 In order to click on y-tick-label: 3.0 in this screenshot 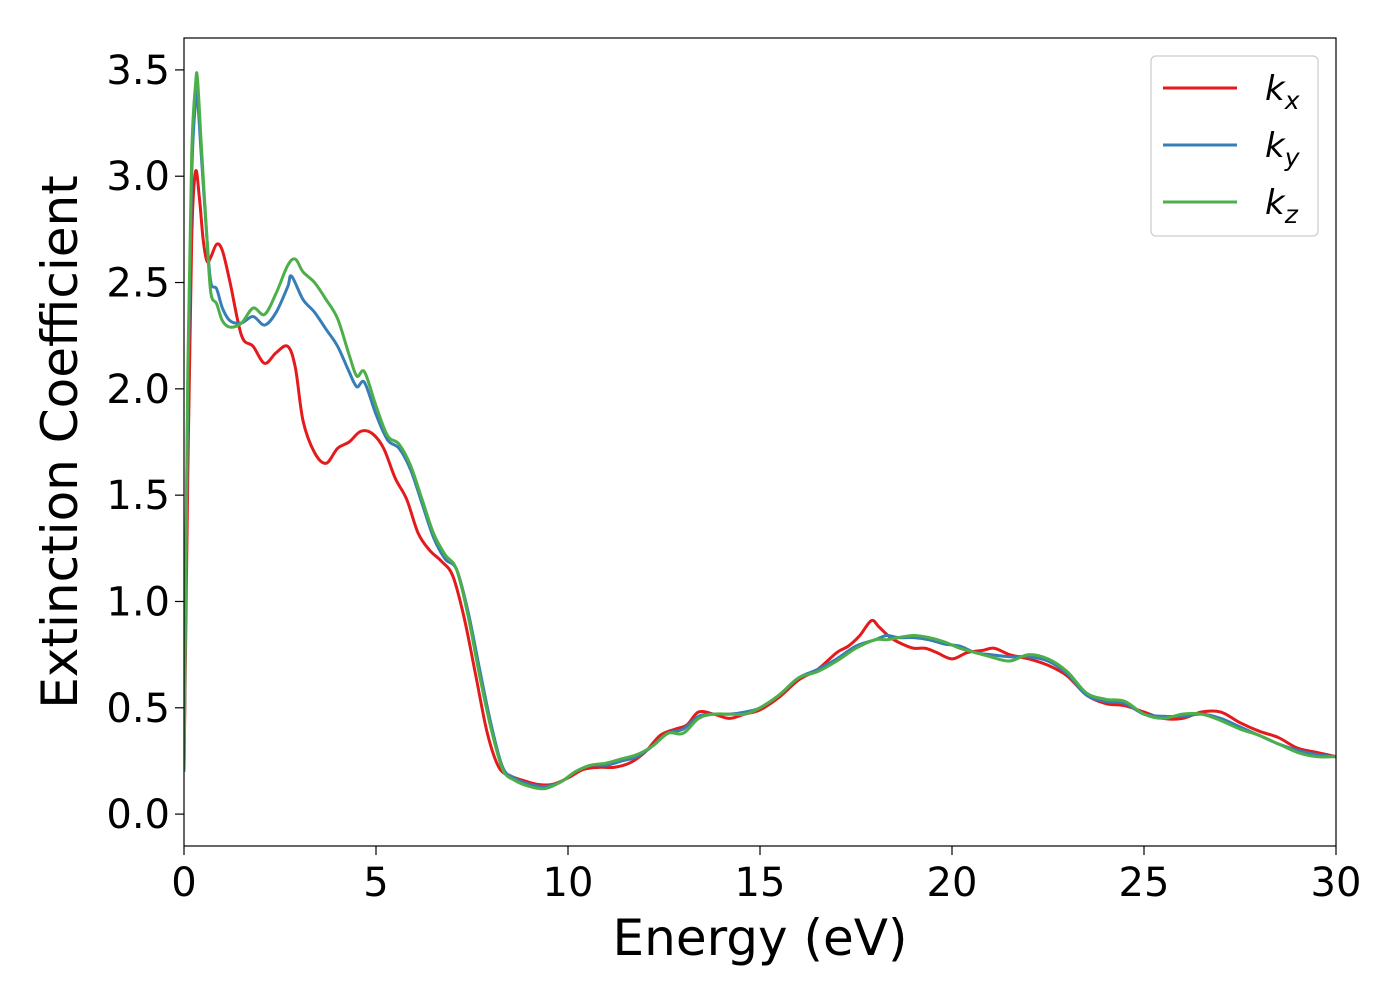, I will do `click(138, 177)`.